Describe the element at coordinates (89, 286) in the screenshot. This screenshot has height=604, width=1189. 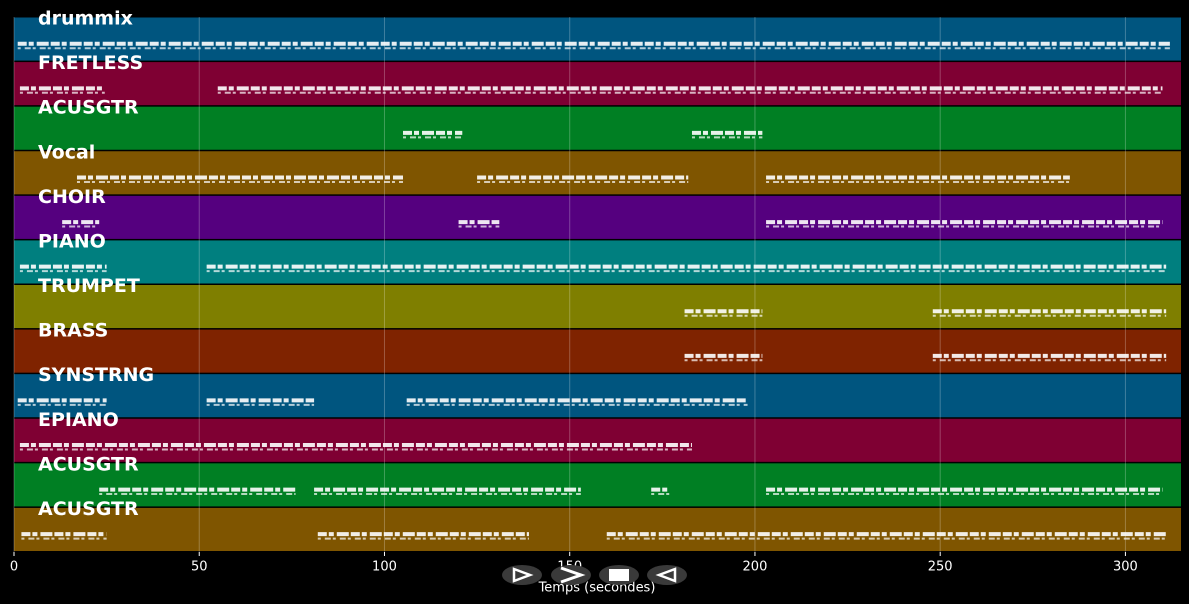
I see `track-label: TRUMPET` at that location.